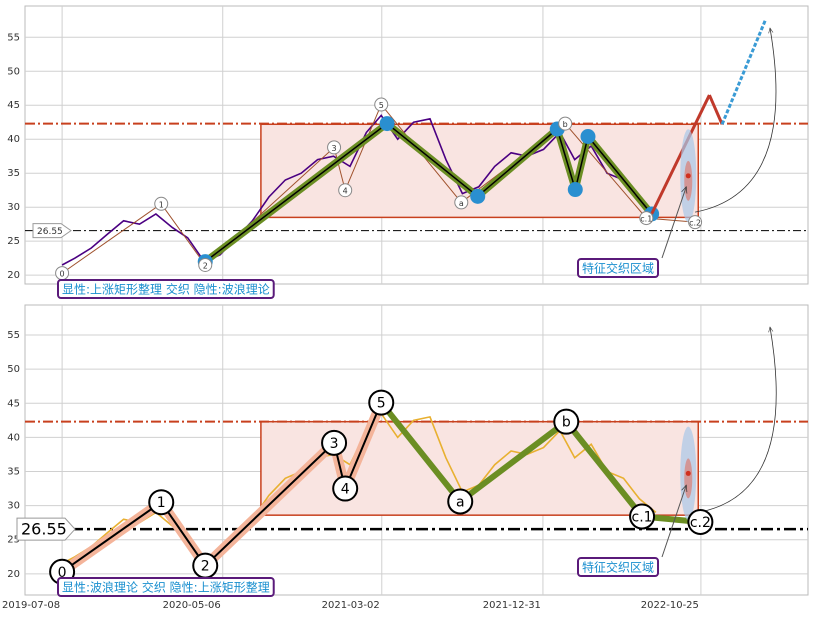 Image resolution: width=813 pixels, height=617 pixels. I want to click on x-tick-label: 2021-12-31, so click(512, 605).